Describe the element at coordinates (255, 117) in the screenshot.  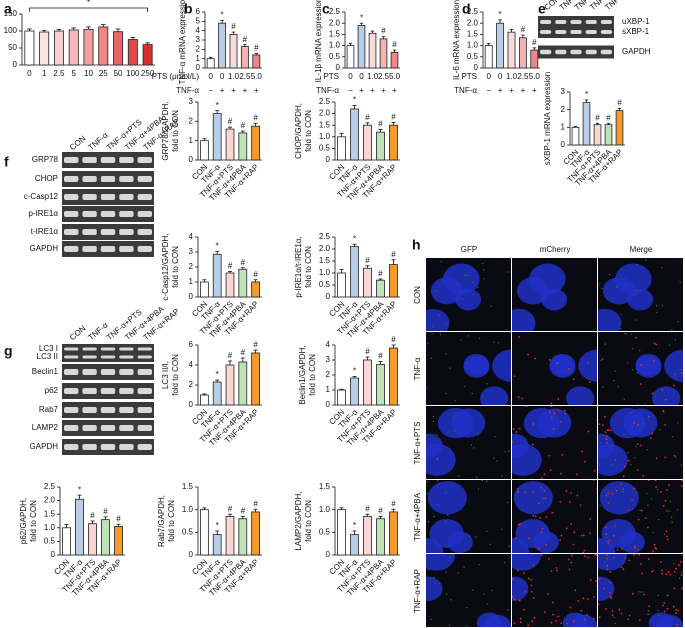
I see `significance-mark: #` at that location.